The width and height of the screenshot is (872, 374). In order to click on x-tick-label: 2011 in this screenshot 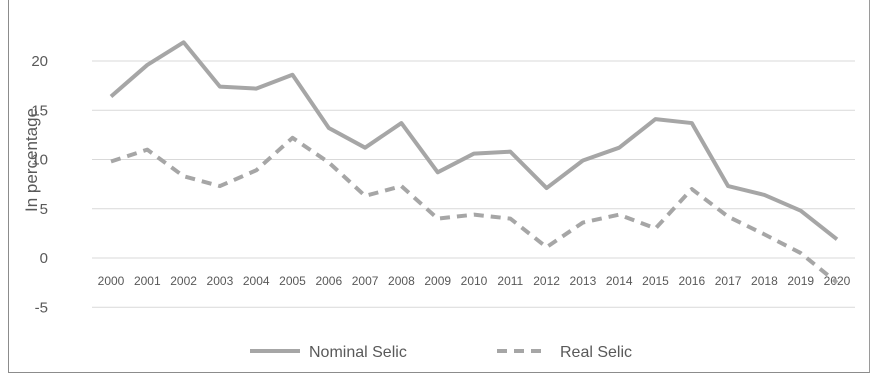, I will do `click(510, 281)`.